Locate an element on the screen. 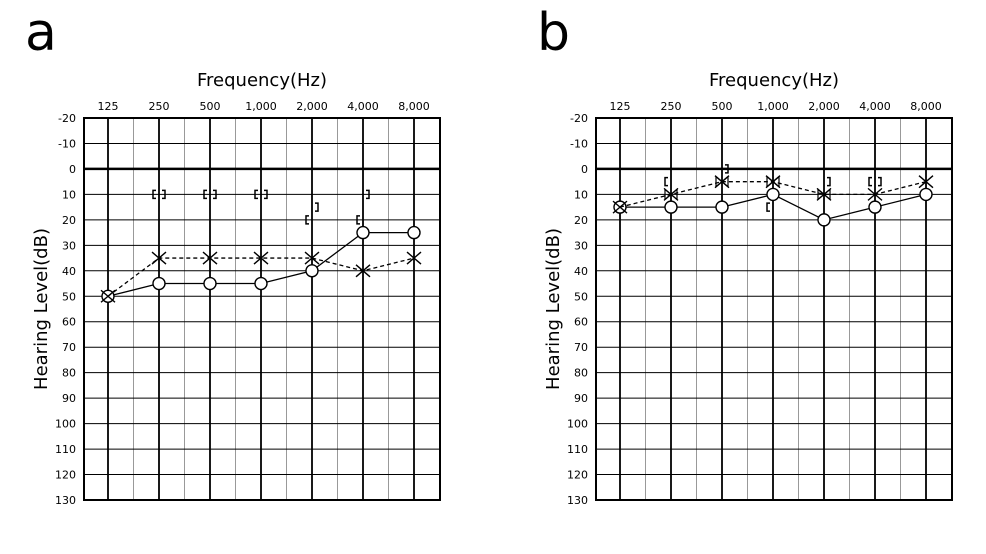 The height and width of the screenshot is (554, 986). panel-label: a is located at coordinates (41, 33).